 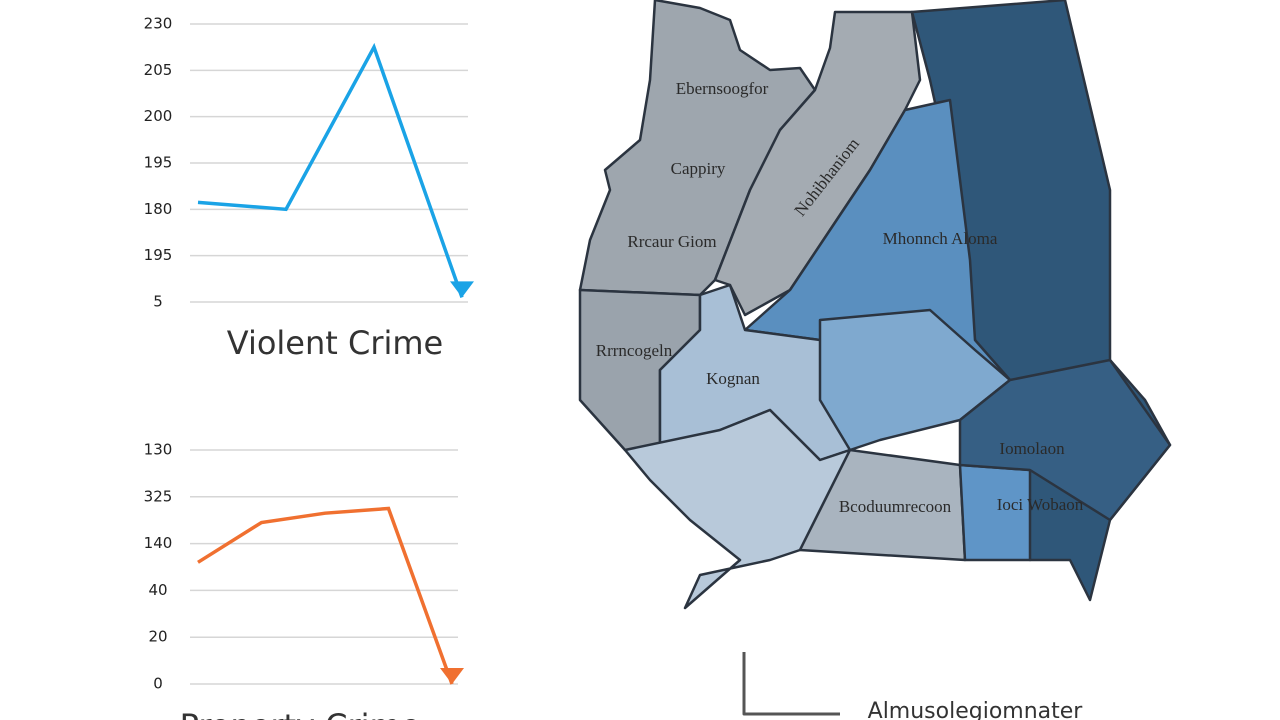 I want to click on y-tick-label: 200, so click(x=158, y=116).